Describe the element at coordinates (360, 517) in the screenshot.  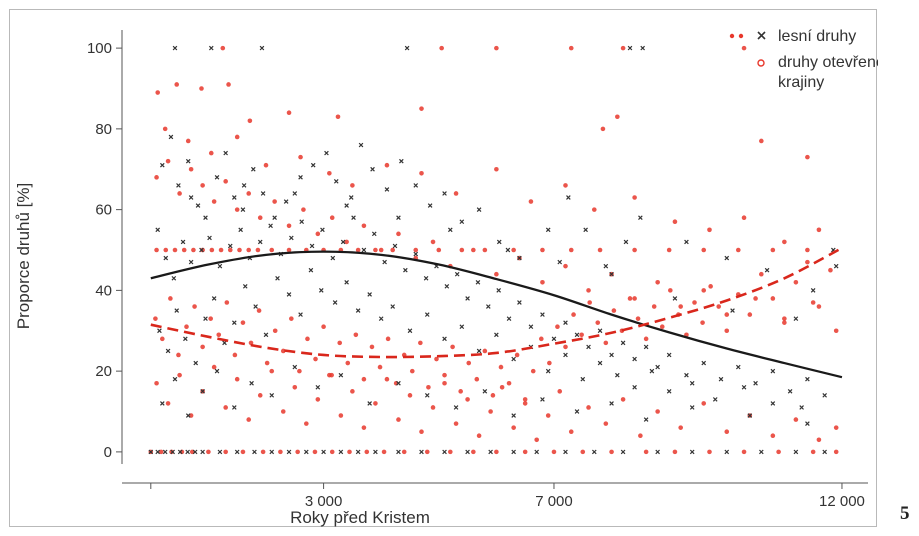
I see `x-axis-title: Roky před Kristem` at that location.